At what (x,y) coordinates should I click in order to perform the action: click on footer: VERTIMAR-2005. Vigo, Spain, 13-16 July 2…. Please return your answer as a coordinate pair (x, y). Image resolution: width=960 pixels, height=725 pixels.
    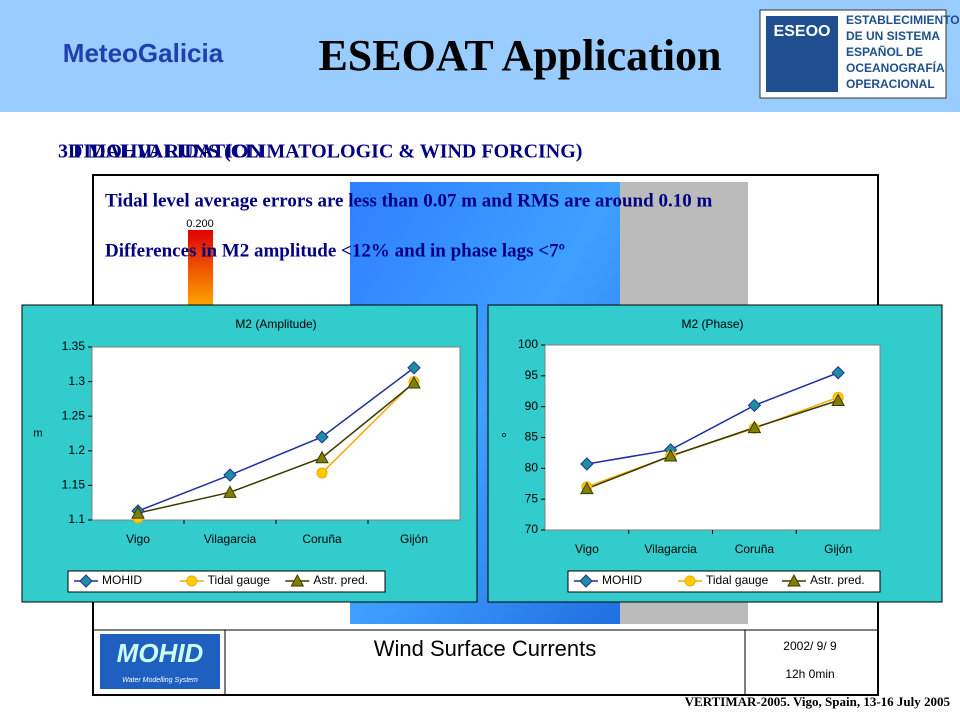
    Looking at the image, I should click on (818, 701).